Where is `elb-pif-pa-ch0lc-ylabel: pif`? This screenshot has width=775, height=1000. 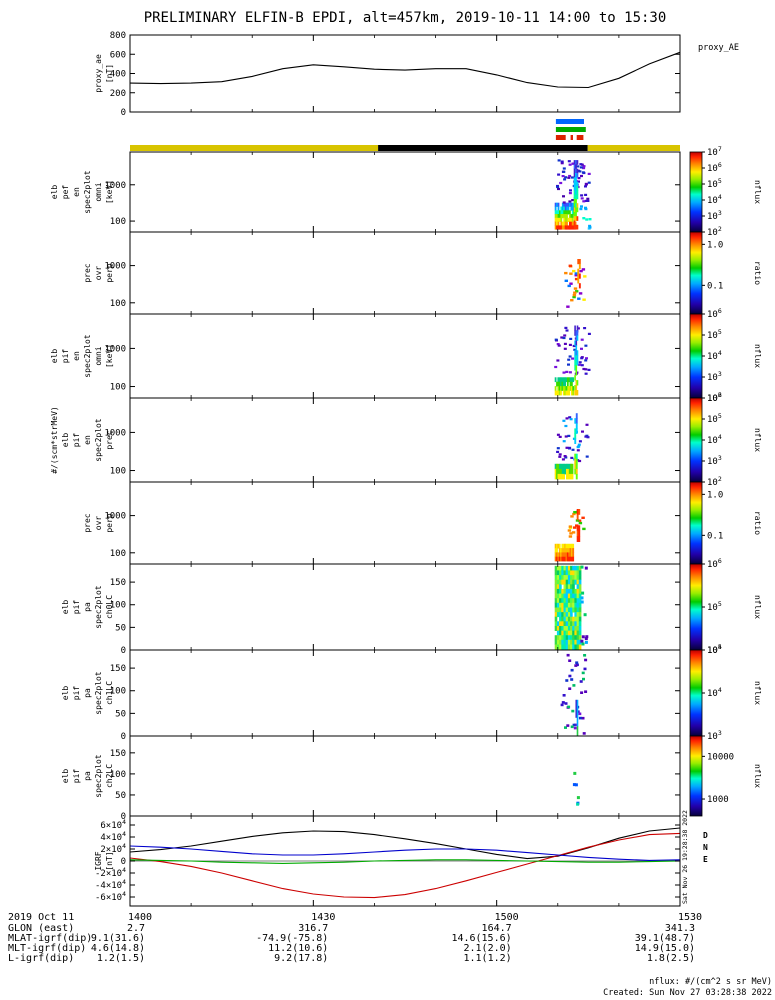 elb-pif-pa-ch0lc-ylabel: pif is located at coordinates (76, 607).